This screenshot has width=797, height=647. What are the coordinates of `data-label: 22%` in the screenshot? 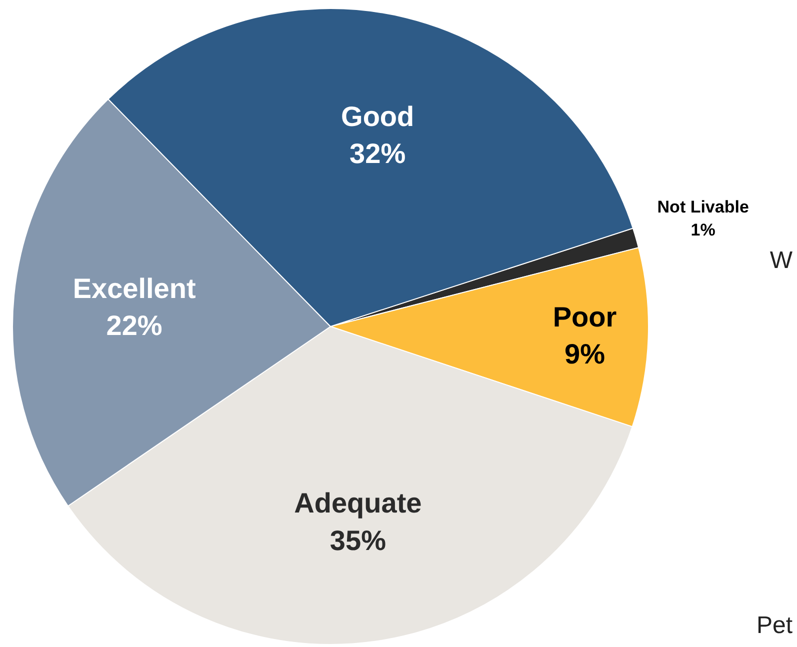 It's located at (134, 326).